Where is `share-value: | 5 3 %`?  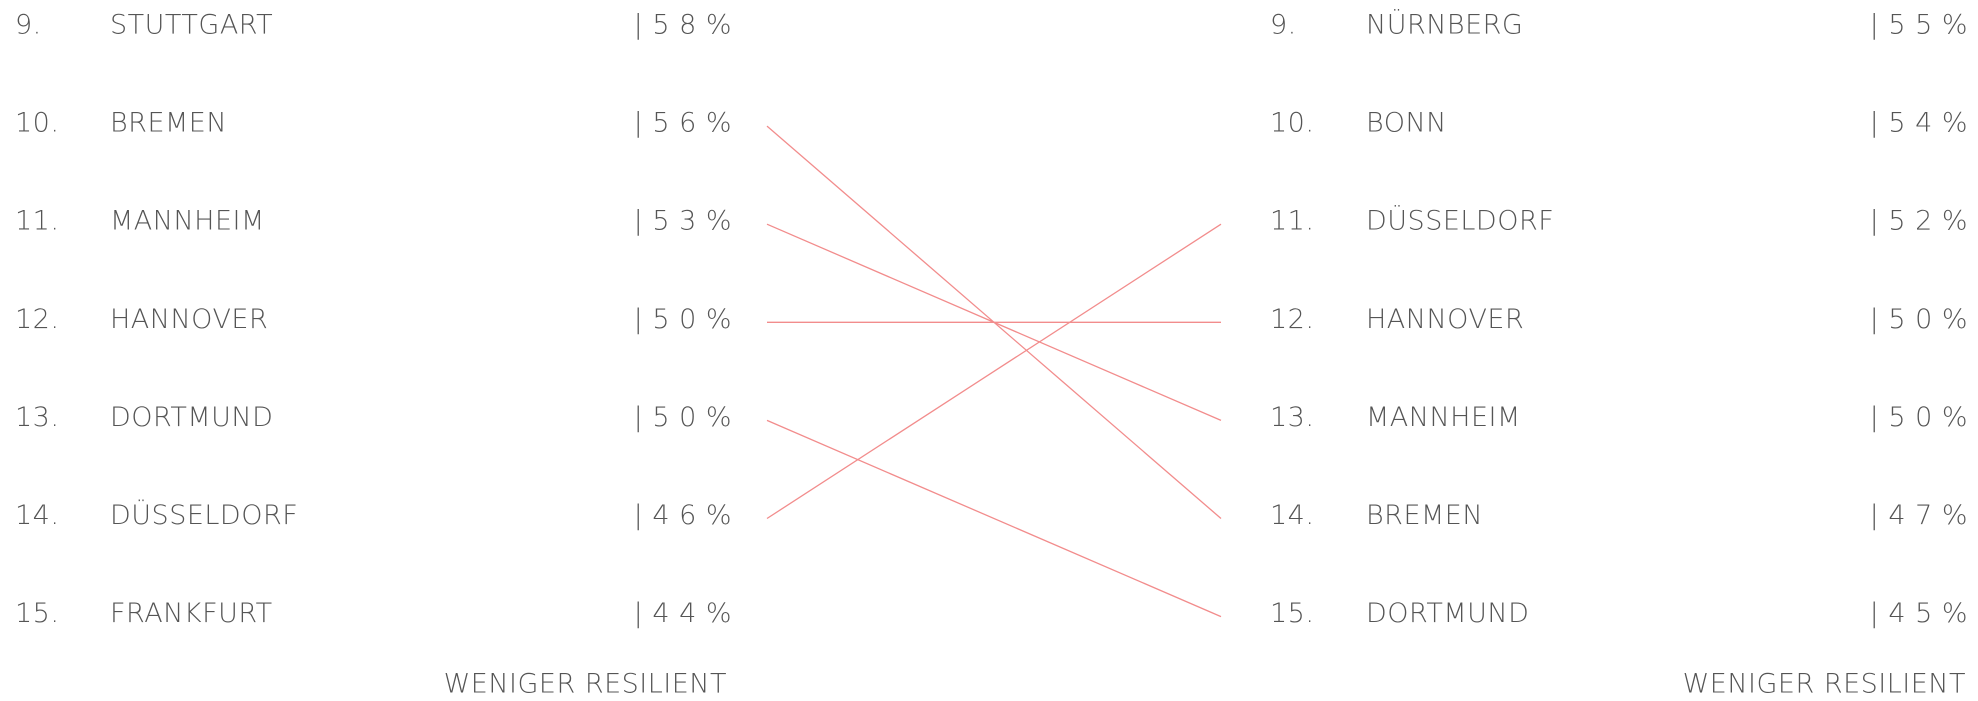 share-value: | 5 3 % is located at coordinates (683, 221).